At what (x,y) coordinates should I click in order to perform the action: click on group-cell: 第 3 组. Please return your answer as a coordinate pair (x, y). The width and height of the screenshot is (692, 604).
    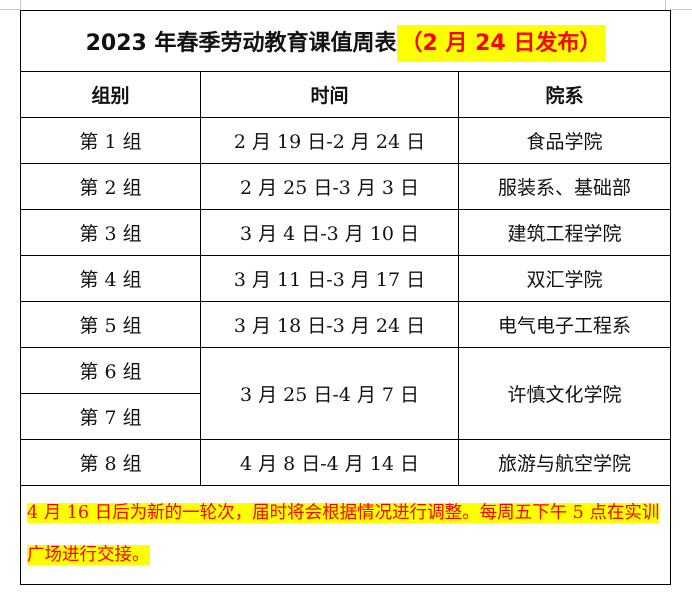
    Looking at the image, I should click on (110, 232).